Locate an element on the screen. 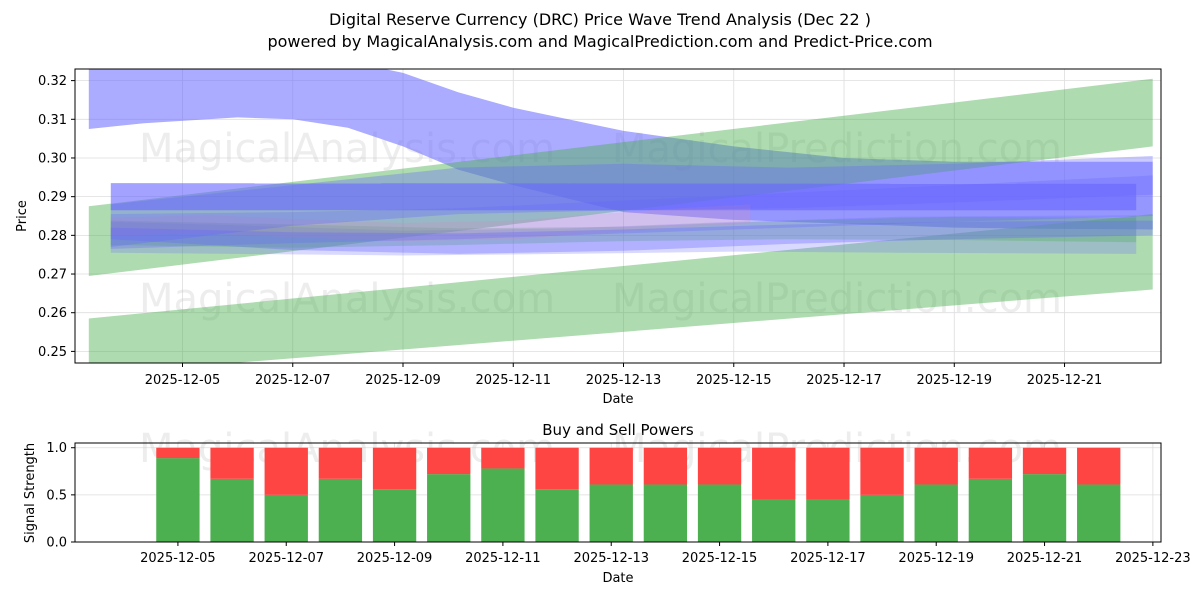  price-x-tick-label: 2025-12-17 is located at coordinates (844, 380).